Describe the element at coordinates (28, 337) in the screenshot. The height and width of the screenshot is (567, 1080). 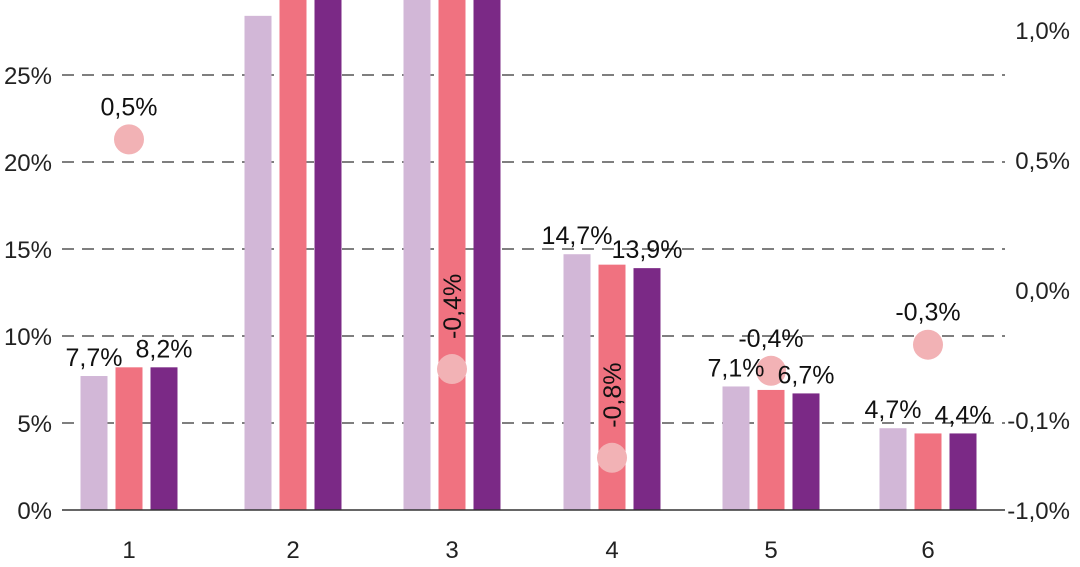
I see `y-tick-label: 10%` at that location.